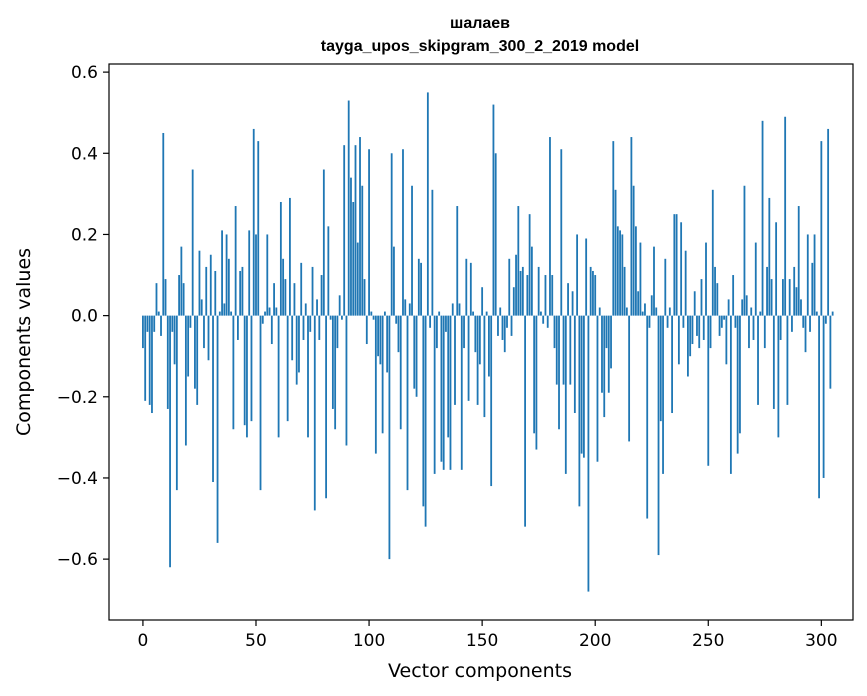 Image resolution: width=867 pixels, height=696 pixels. What do you see at coordinates (84, 73) in the screenshot?
I see `y-tick-label: 0.6` at bounding box center [84, 73].